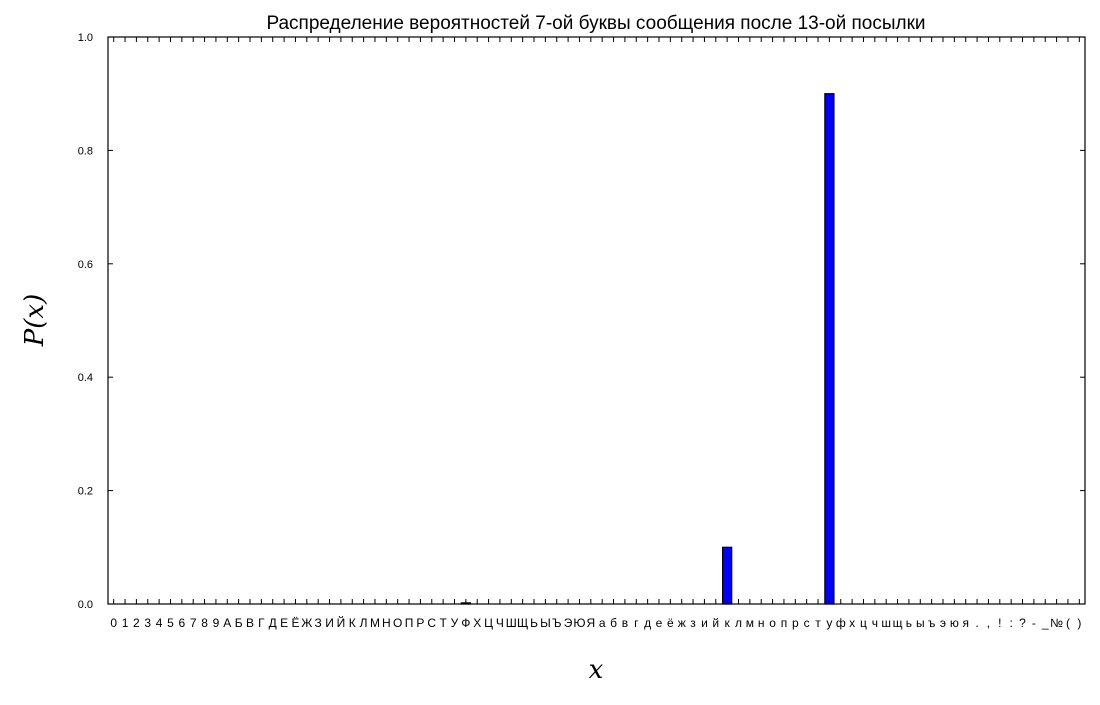 This screenshot has height=705, width=1100. What do you see at coordinates (920, 623) in the screenshot?
I see `x-tick-label: ы` at bounding box center [920, 623].